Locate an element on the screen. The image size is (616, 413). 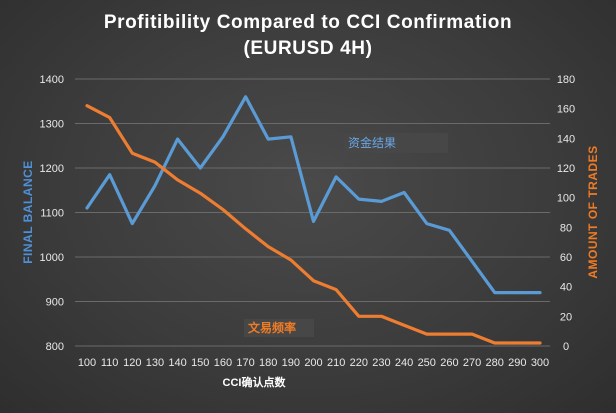
right-axis-title: AMOUNT OF TRADES is located at coordinates (593, 211).